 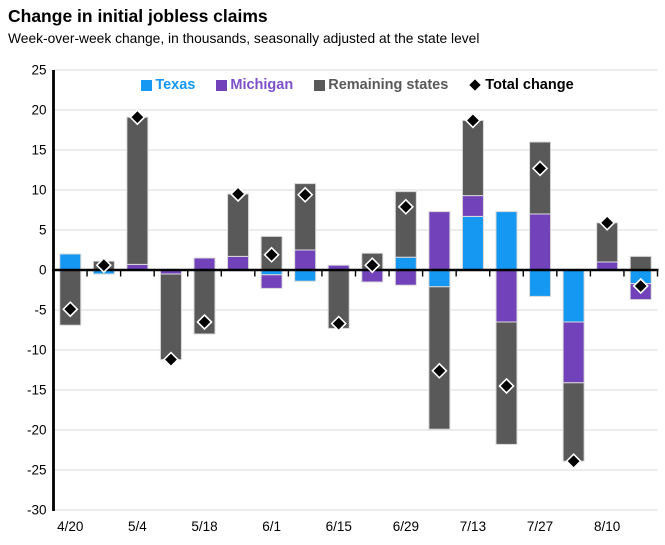 I want to click on y-tick-label: -5, so click(x=40, y=310).